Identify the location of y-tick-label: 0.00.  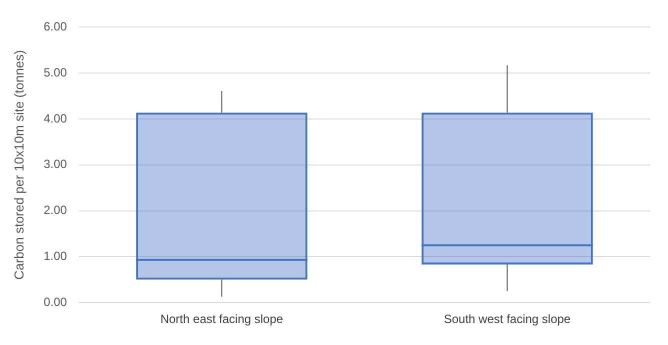
(56, 301).